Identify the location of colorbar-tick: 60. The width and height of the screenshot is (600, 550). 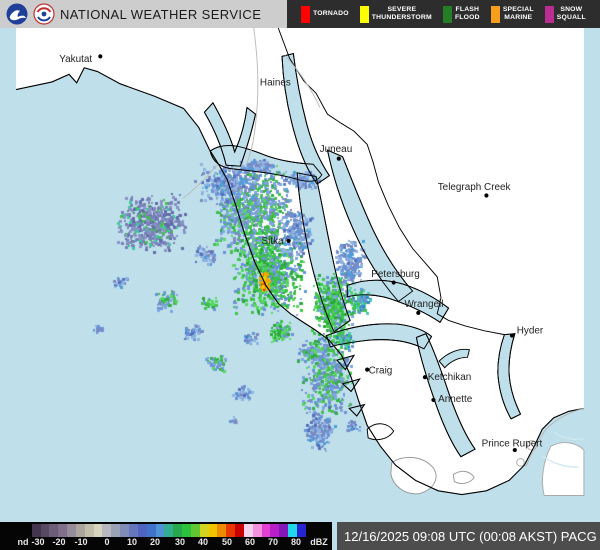
(250, 542).